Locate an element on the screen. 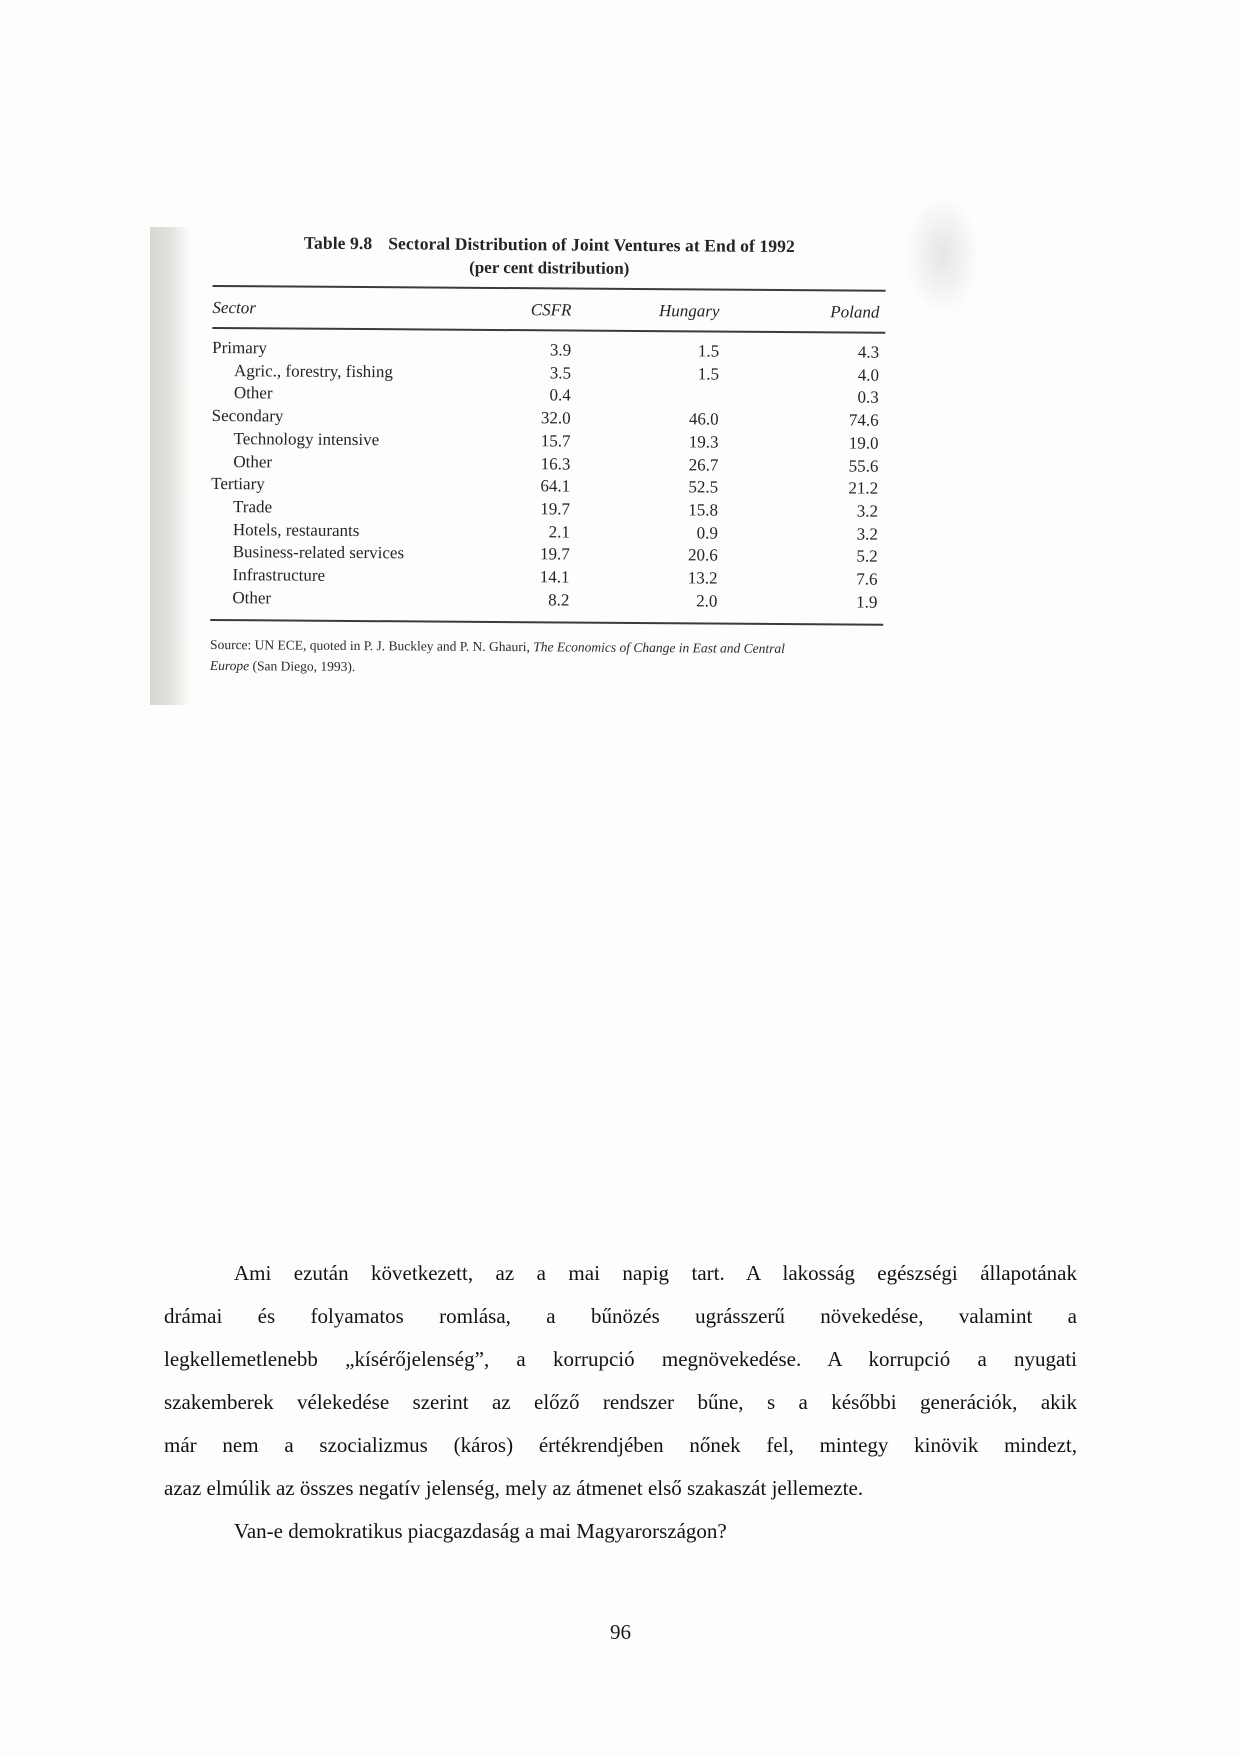 This screenshot has height=1755, width=1241. table-subtitle: (per cent distribution) is located at coordinates (549, 267).